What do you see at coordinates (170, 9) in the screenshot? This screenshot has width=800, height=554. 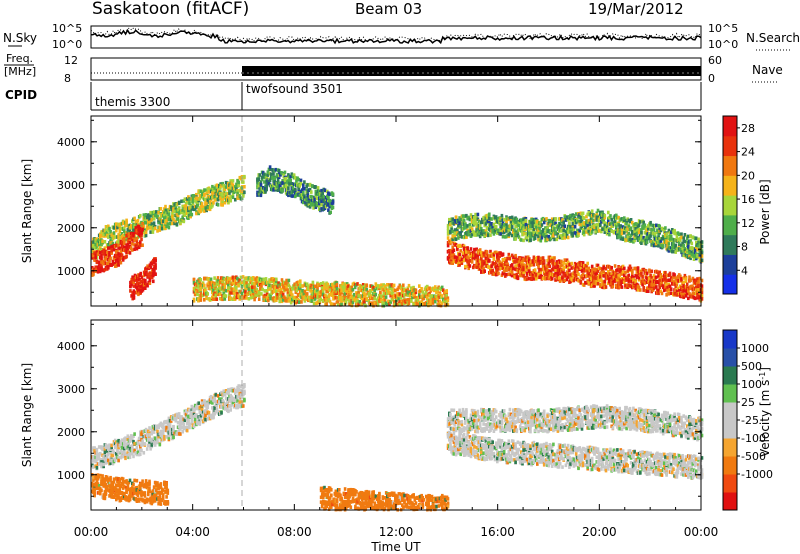 I see `station-title: Saskatoon (fitACF)` at bounding box center [170, 9].